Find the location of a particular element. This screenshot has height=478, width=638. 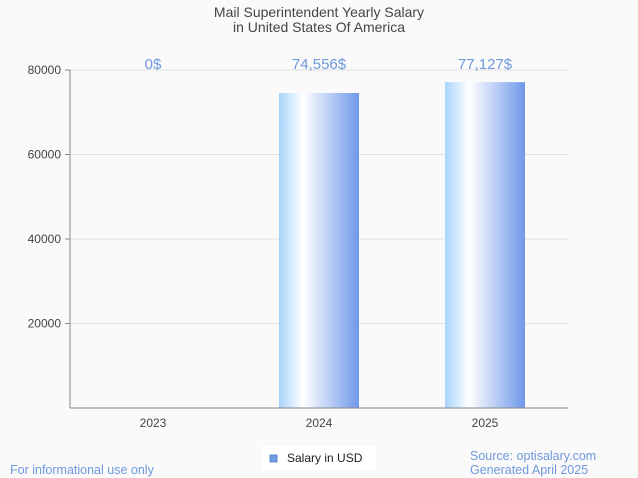

x-tick-label-2025: 2025 is located at coordinates (485, 423).